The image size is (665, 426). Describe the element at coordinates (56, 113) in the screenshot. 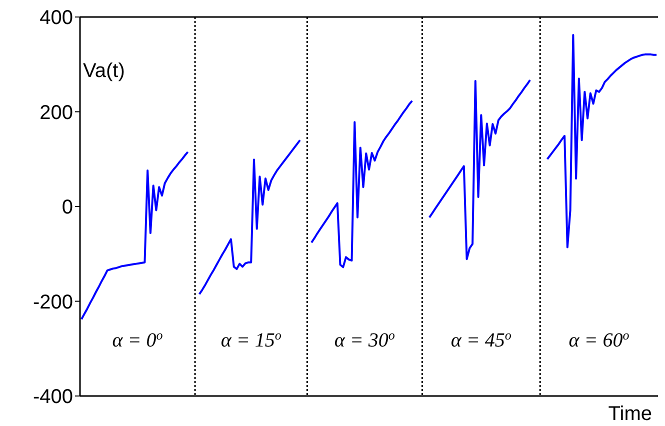

I see `y-tick-label: 200` at that location.